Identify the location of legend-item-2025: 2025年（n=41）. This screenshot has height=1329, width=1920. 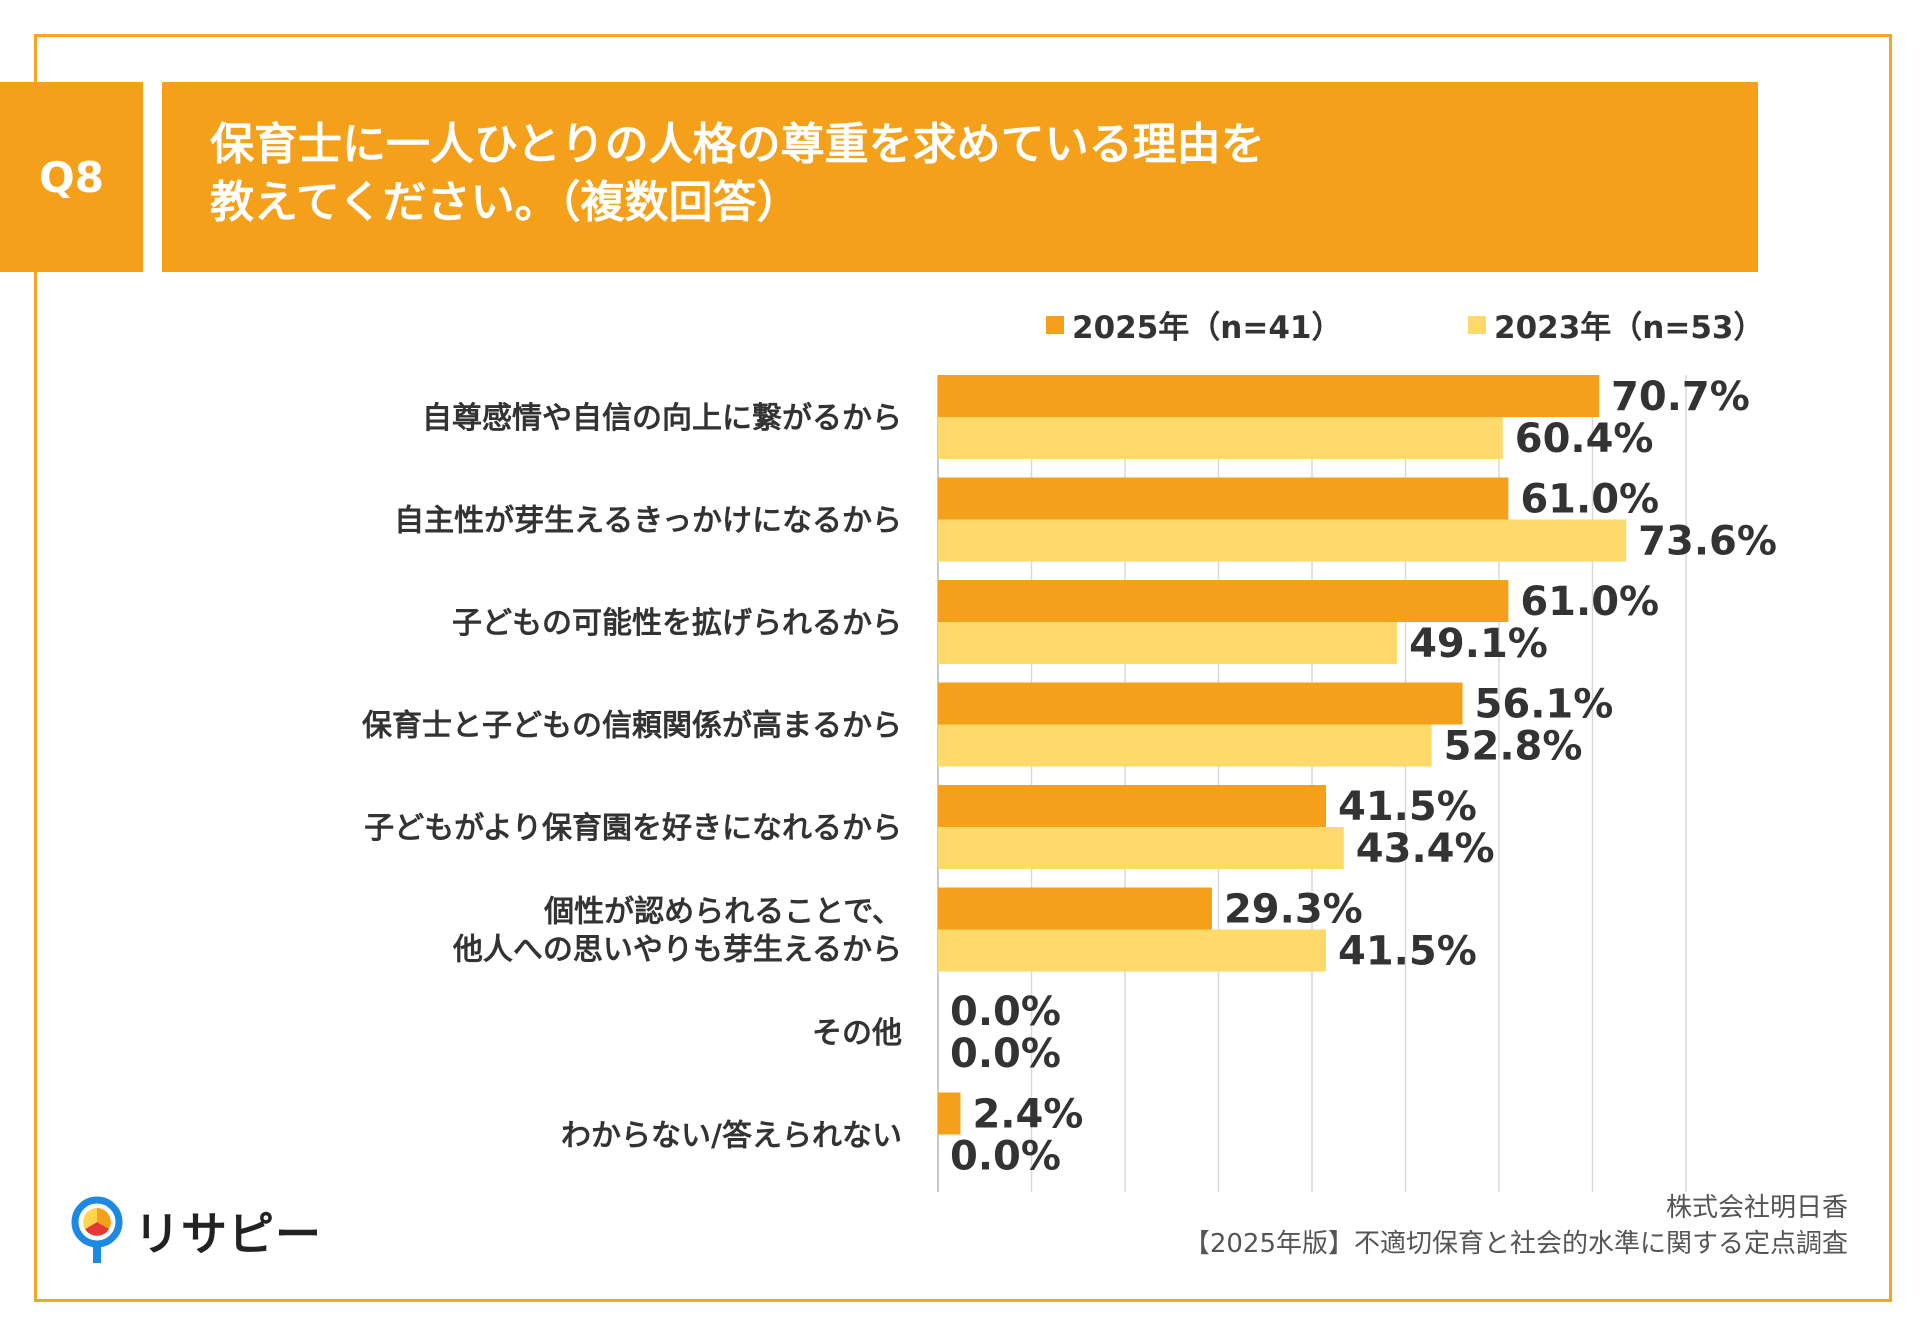
(1194, 324).